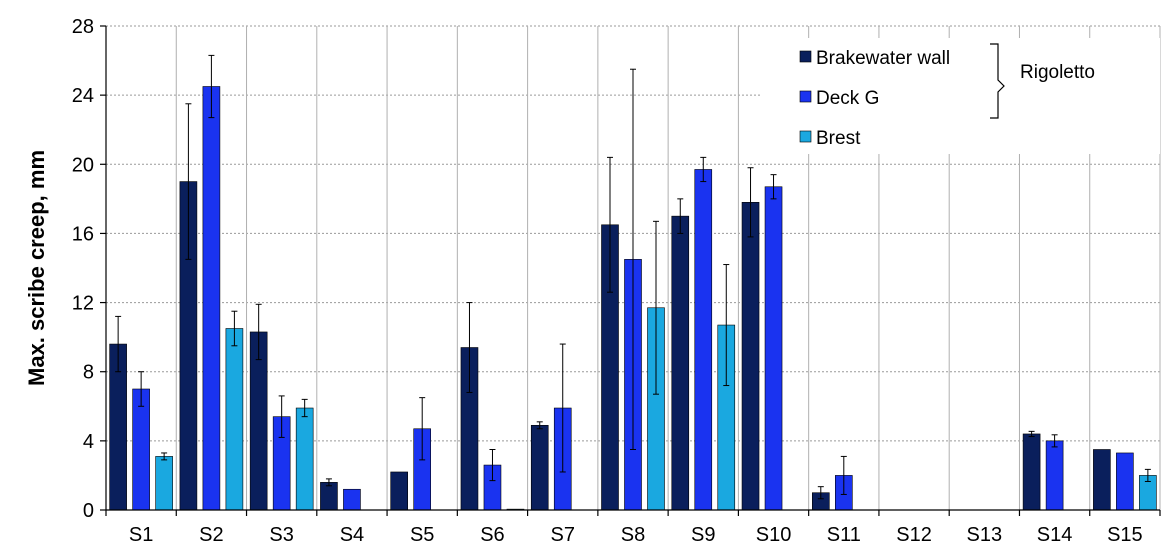 Image resolution: width=1166 pixels, height=553 pixels. Describe the element at coordinates (656, 307) in the screenshot. I see `error-bar-brest-s8` at that location.